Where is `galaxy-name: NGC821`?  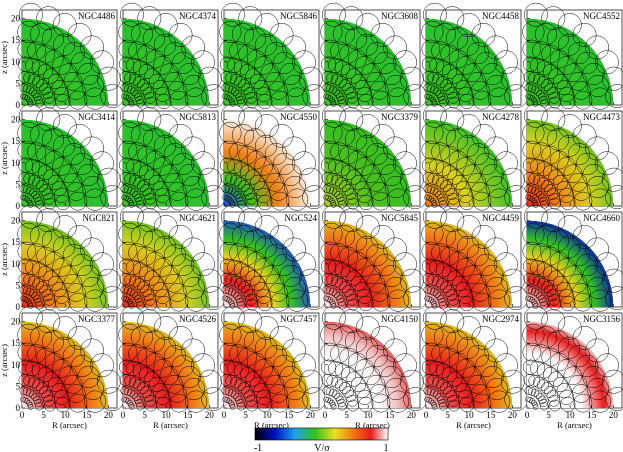 galaxy-name: NGC821 is located at coordinates (98, 218).